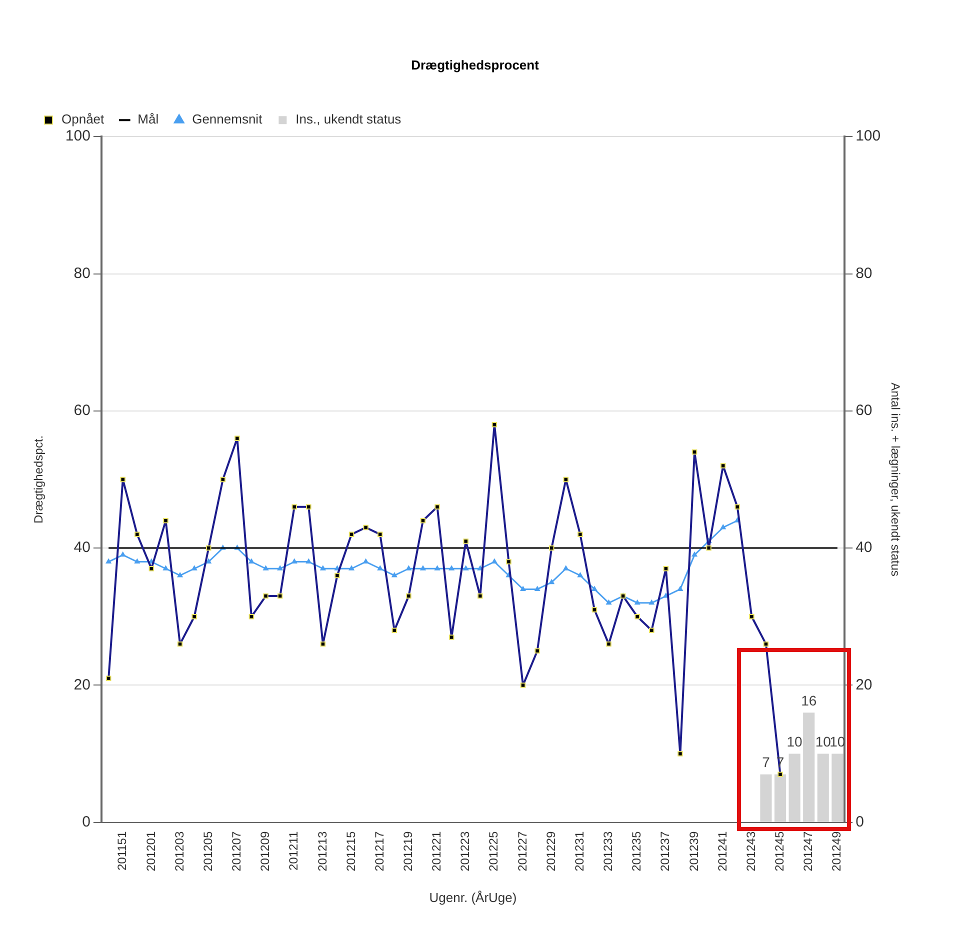 The width and height of the screenshot is (960, 938). What do you see at coordinates (608, 851) in the screenshot?
I see `x-tick-label: 201233` at bounding box center [608, 851].